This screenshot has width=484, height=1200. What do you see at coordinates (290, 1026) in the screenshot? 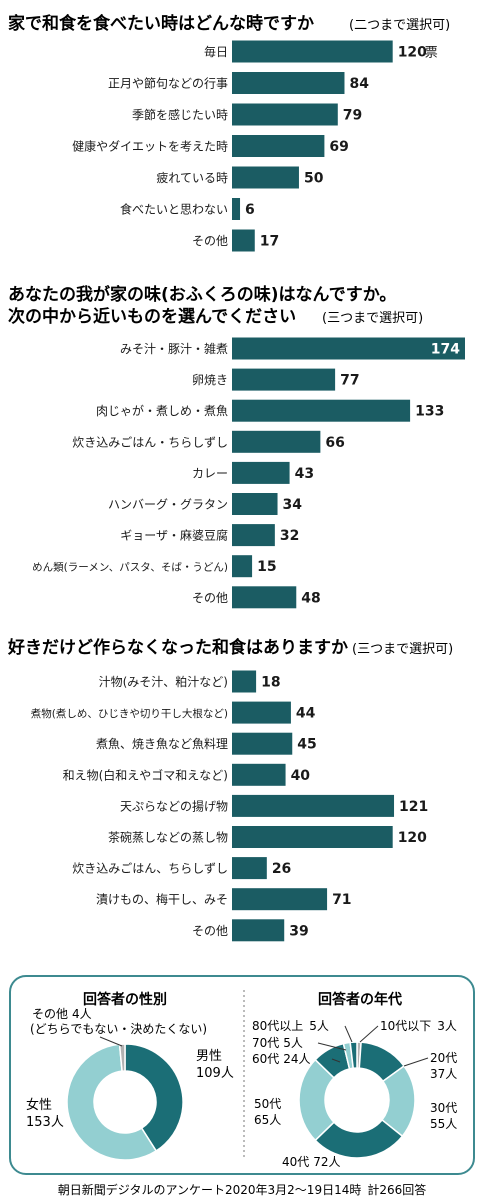
I see `age-label-80s: 80代以上 5人` at bounding box center [290, 1026].